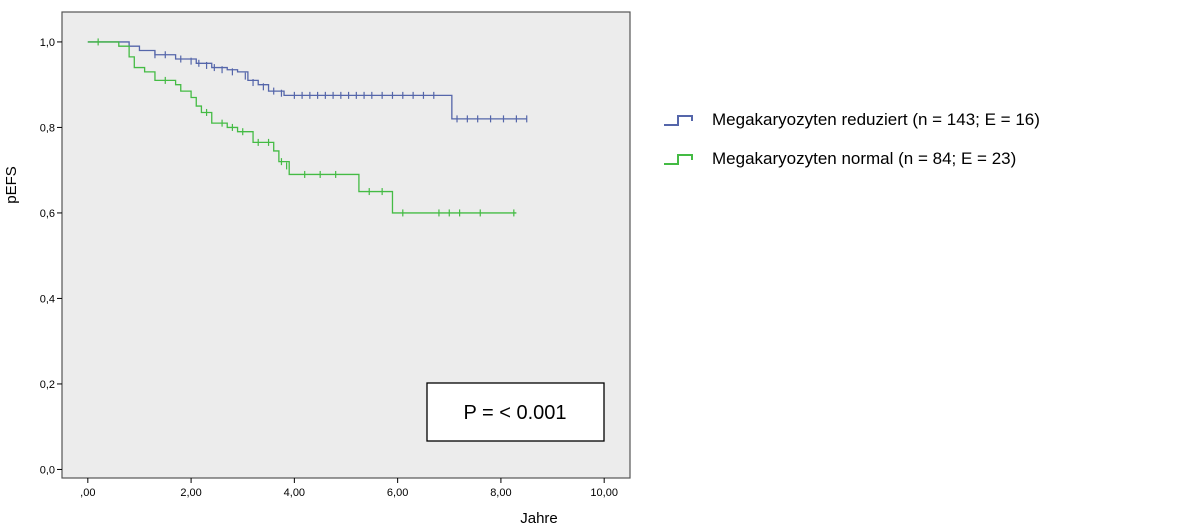 The image size is (1184, 532). Describe the element at coordinates (47, 470) in the screenshot. I see `y-tick-label: 0,0` at that location.